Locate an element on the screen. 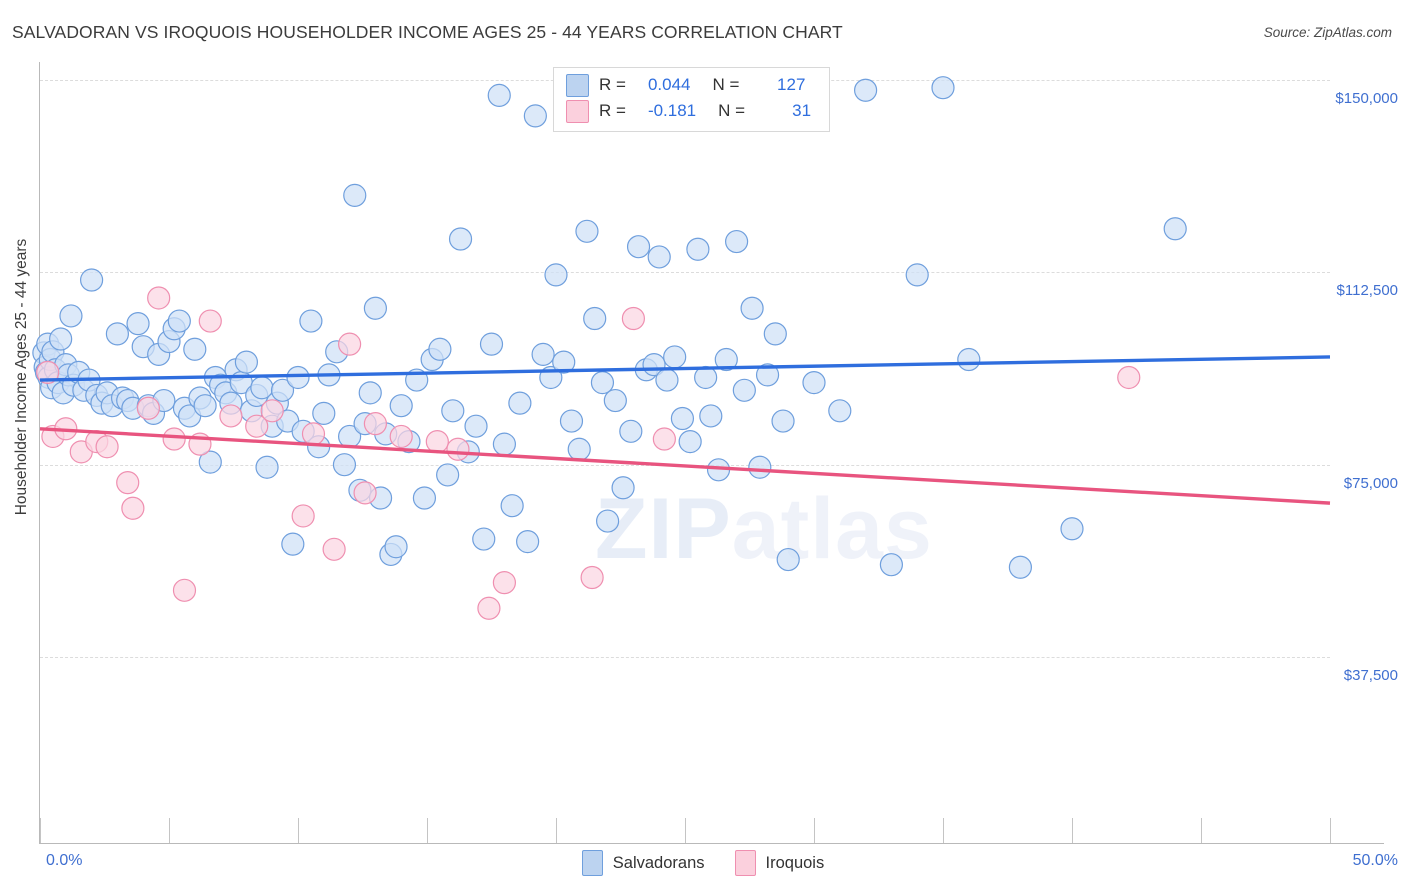 The image size is (1406, 892). stats-row-salvadorans: R = 0.044 N = 127 is located at coordinates (685, 85).